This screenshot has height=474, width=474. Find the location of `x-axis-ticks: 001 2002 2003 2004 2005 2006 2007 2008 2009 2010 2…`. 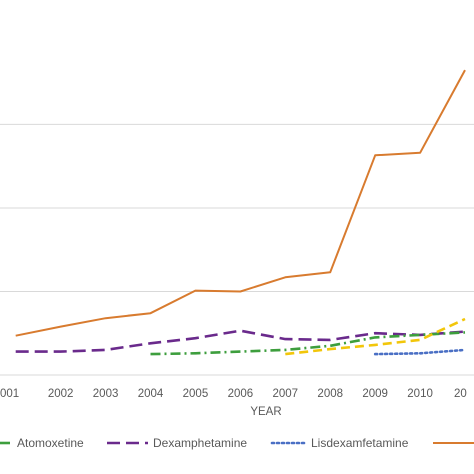

x-axis-ticks: 001 2002 2003 2004 2005 2006 2007 2008 2009 2010 2… is located at coordinates (233, 394).